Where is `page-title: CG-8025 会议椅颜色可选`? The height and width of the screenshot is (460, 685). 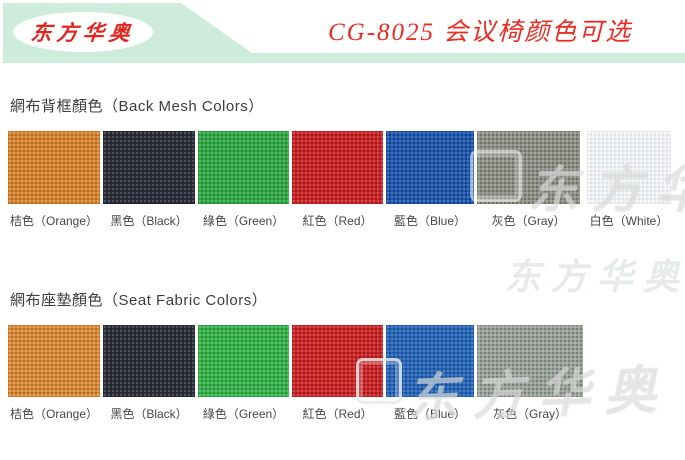
page-title: CG-8025 会议椅颜色可选 is located at coordinates (480, 32).